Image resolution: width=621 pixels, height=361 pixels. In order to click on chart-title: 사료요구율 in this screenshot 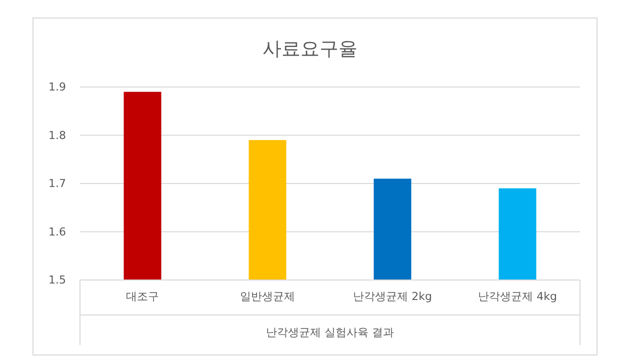, I will do `click(310, 49)`.